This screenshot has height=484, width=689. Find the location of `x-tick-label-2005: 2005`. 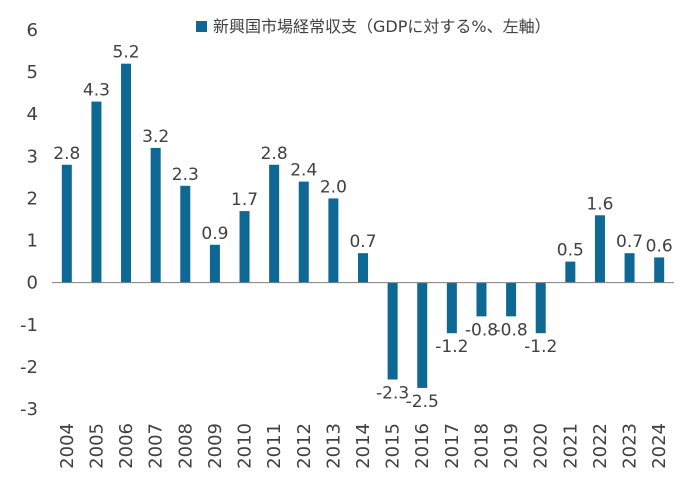

x-tick-label-2005: 2005 is located at coordinates (96, 446).